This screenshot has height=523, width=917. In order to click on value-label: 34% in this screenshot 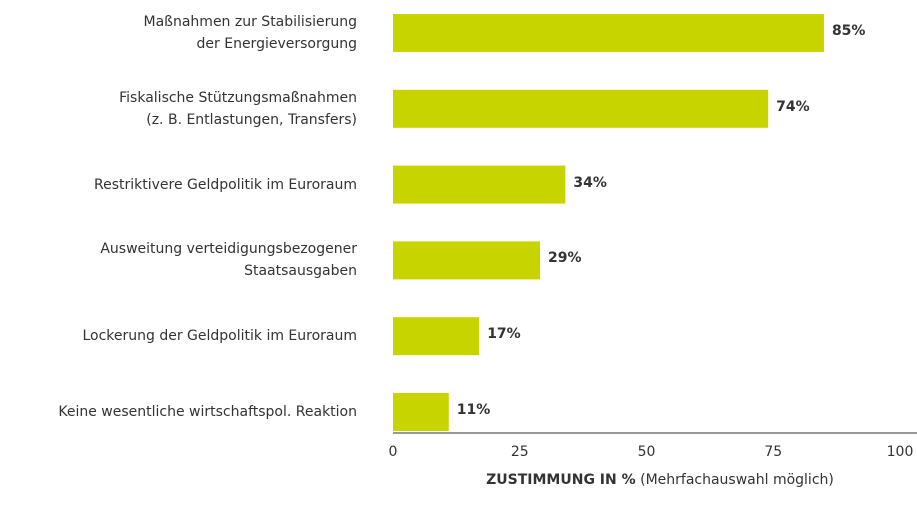, I will do `click(590, 182)`.